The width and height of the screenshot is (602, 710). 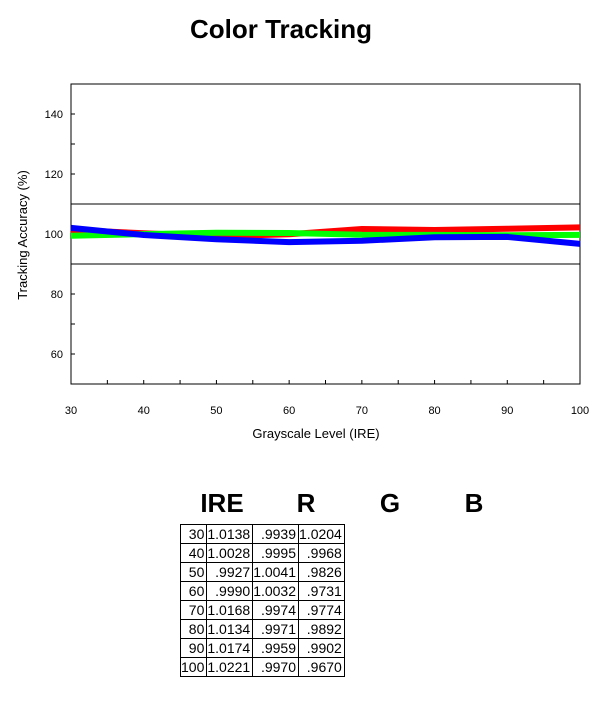 What do you see at coordinates (222, 503) in the screenshot?
I see `table-header-ire: IRE` at bounding box center [222, 503].